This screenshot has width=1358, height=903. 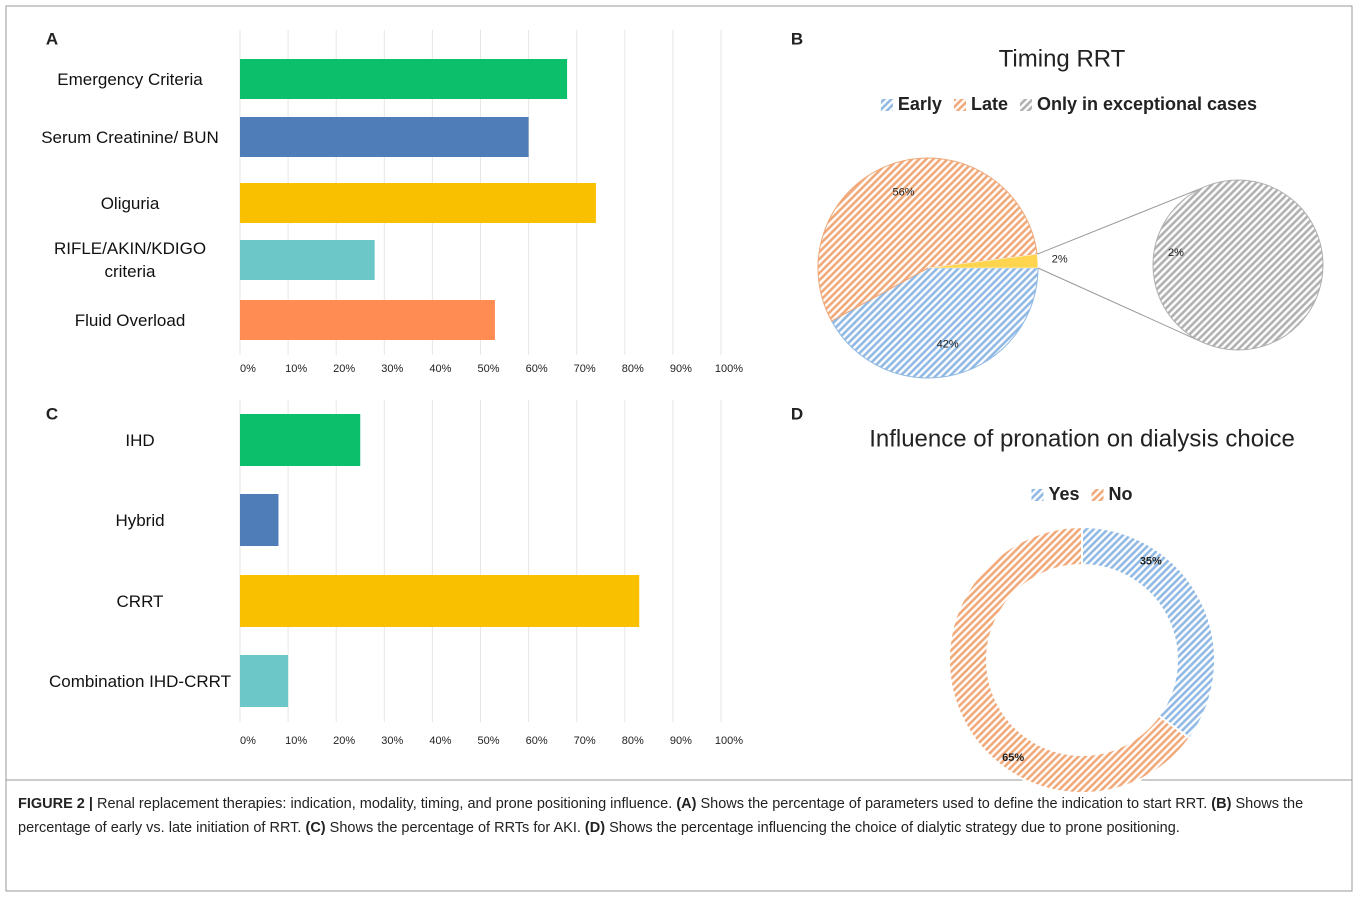 I want to click on category-label-box: RIFLE/AKIN/KDIGO criteria, so click(x=130, y=260).